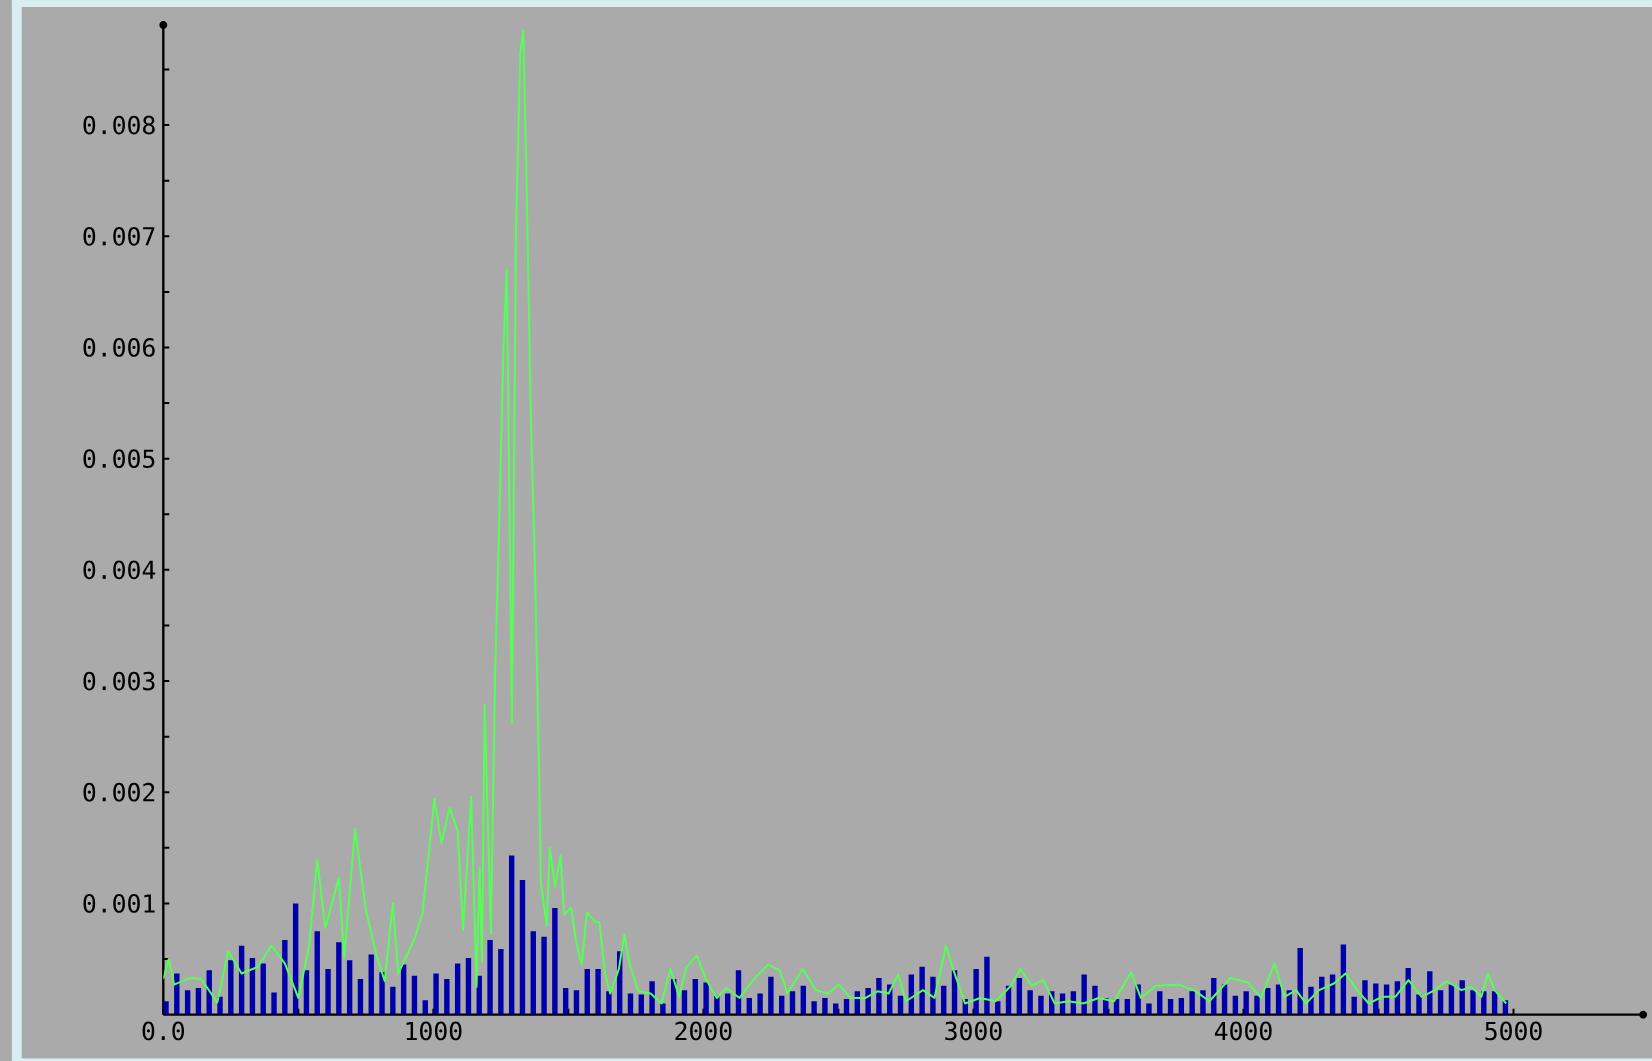 The image size is (1652, 1061). Describe the element at coordinates (1513, 1031) in the screenshot. I see `x-tick-label: 5000` at that location.